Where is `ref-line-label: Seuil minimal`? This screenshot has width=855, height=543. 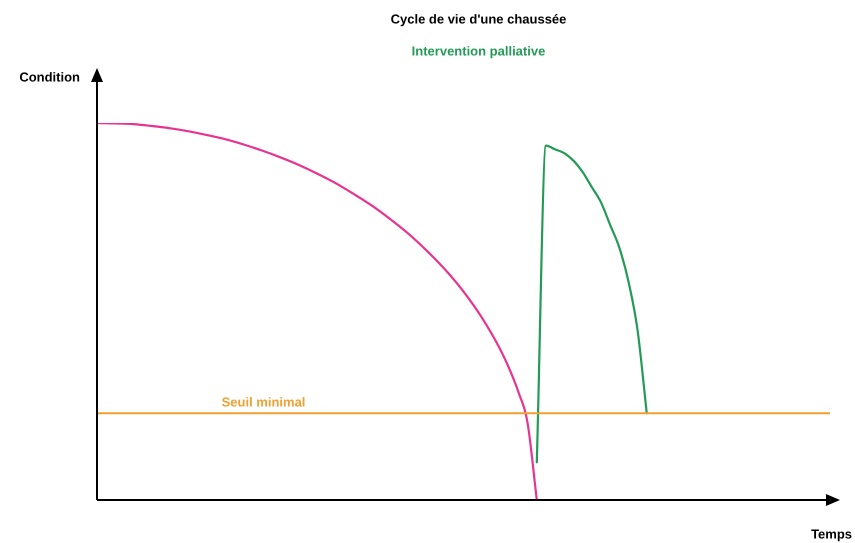 ref-line-label: Seuil minimal is located at coordinates (264, 402).